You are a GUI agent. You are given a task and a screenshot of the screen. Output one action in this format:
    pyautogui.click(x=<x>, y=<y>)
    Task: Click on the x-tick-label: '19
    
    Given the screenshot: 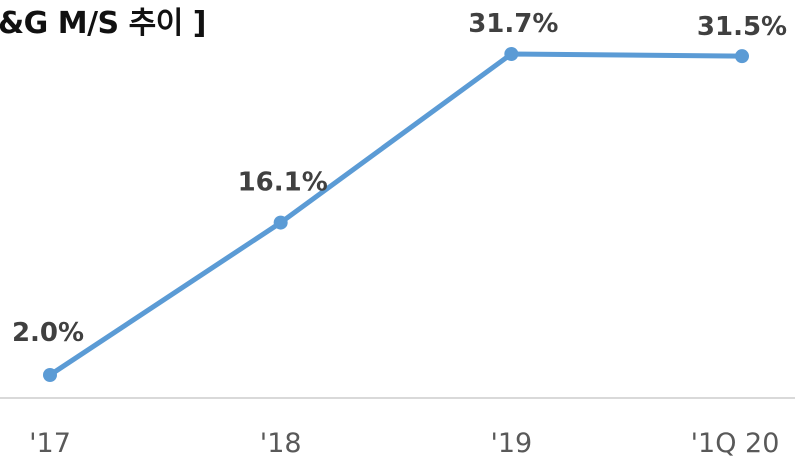 What is the action you would take?
    pyautogui.click(x=511, y=443)
    